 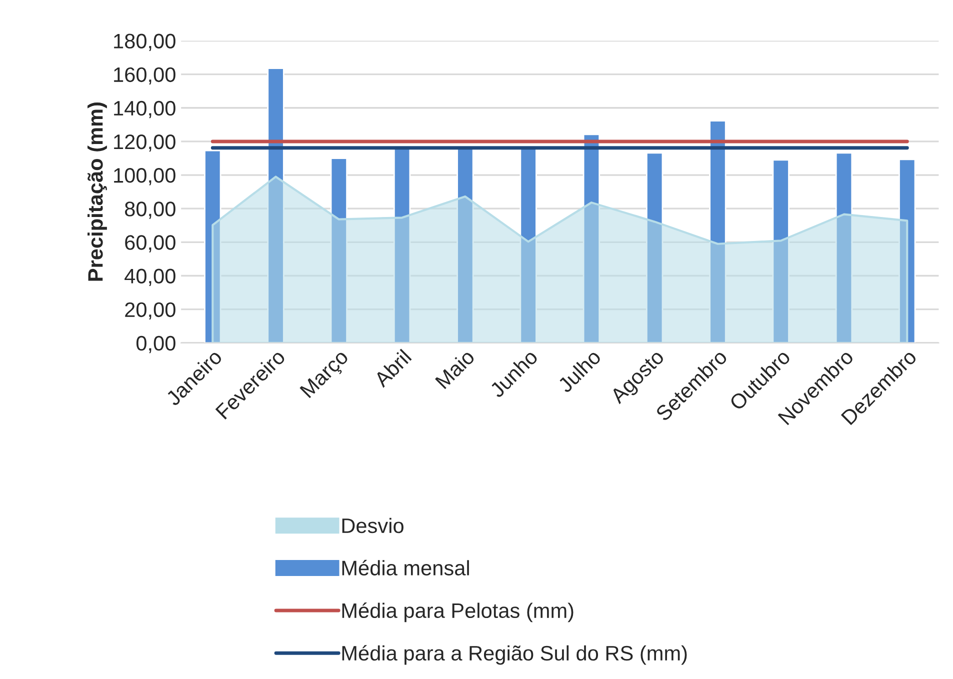 What do you see at coordinates (145, 76) in the screenshot?
I see `y-tick-label: 160,00` at bounding box center [145, 76].